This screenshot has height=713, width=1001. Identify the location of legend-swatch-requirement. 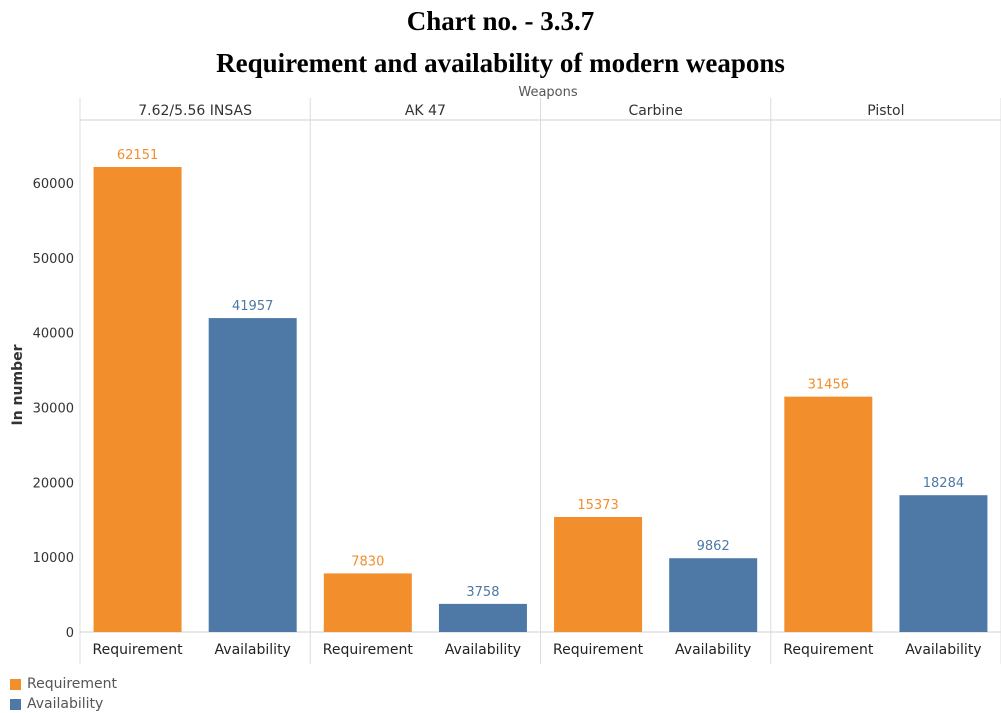
(15, 684).